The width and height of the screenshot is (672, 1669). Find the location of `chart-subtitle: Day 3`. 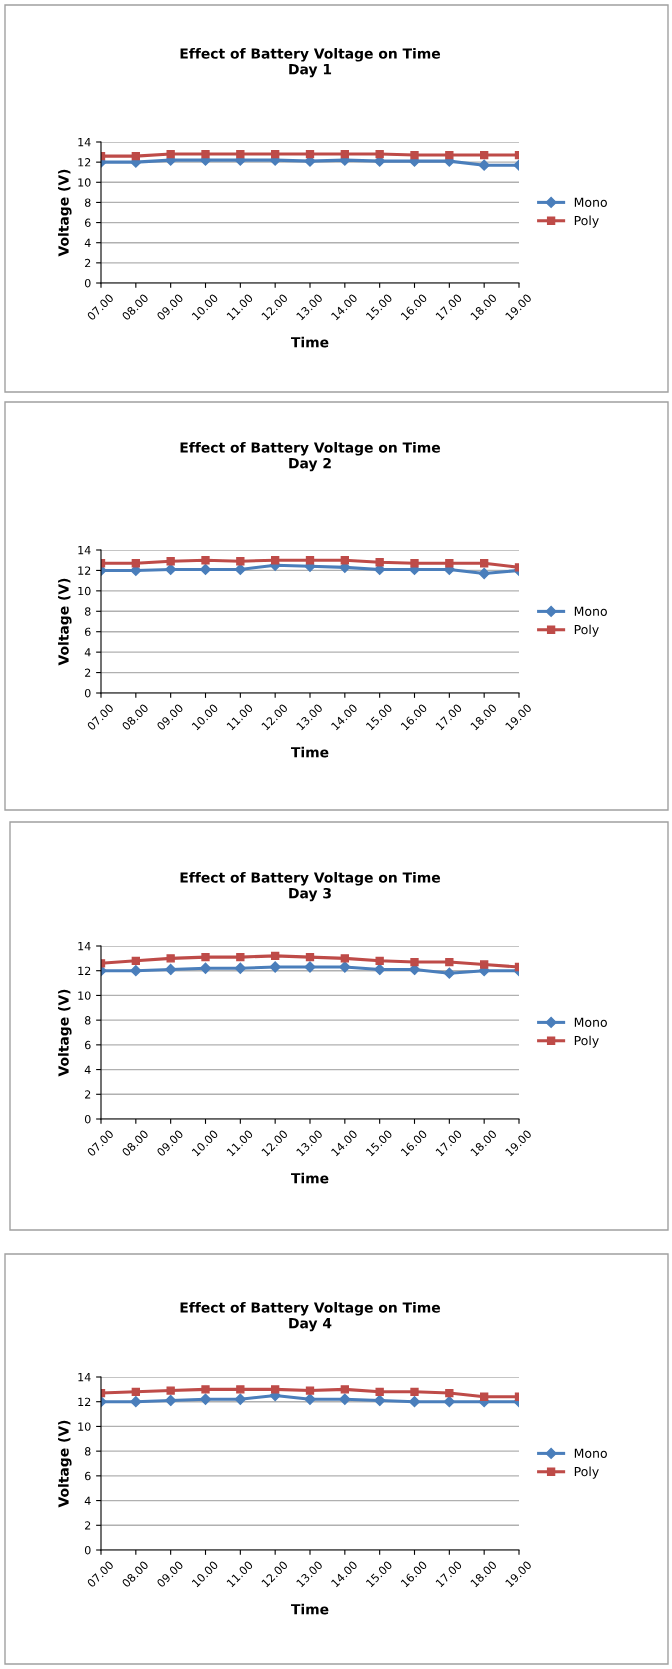

chart-subtitle: Day 3 is located at coordinates (310, 894).